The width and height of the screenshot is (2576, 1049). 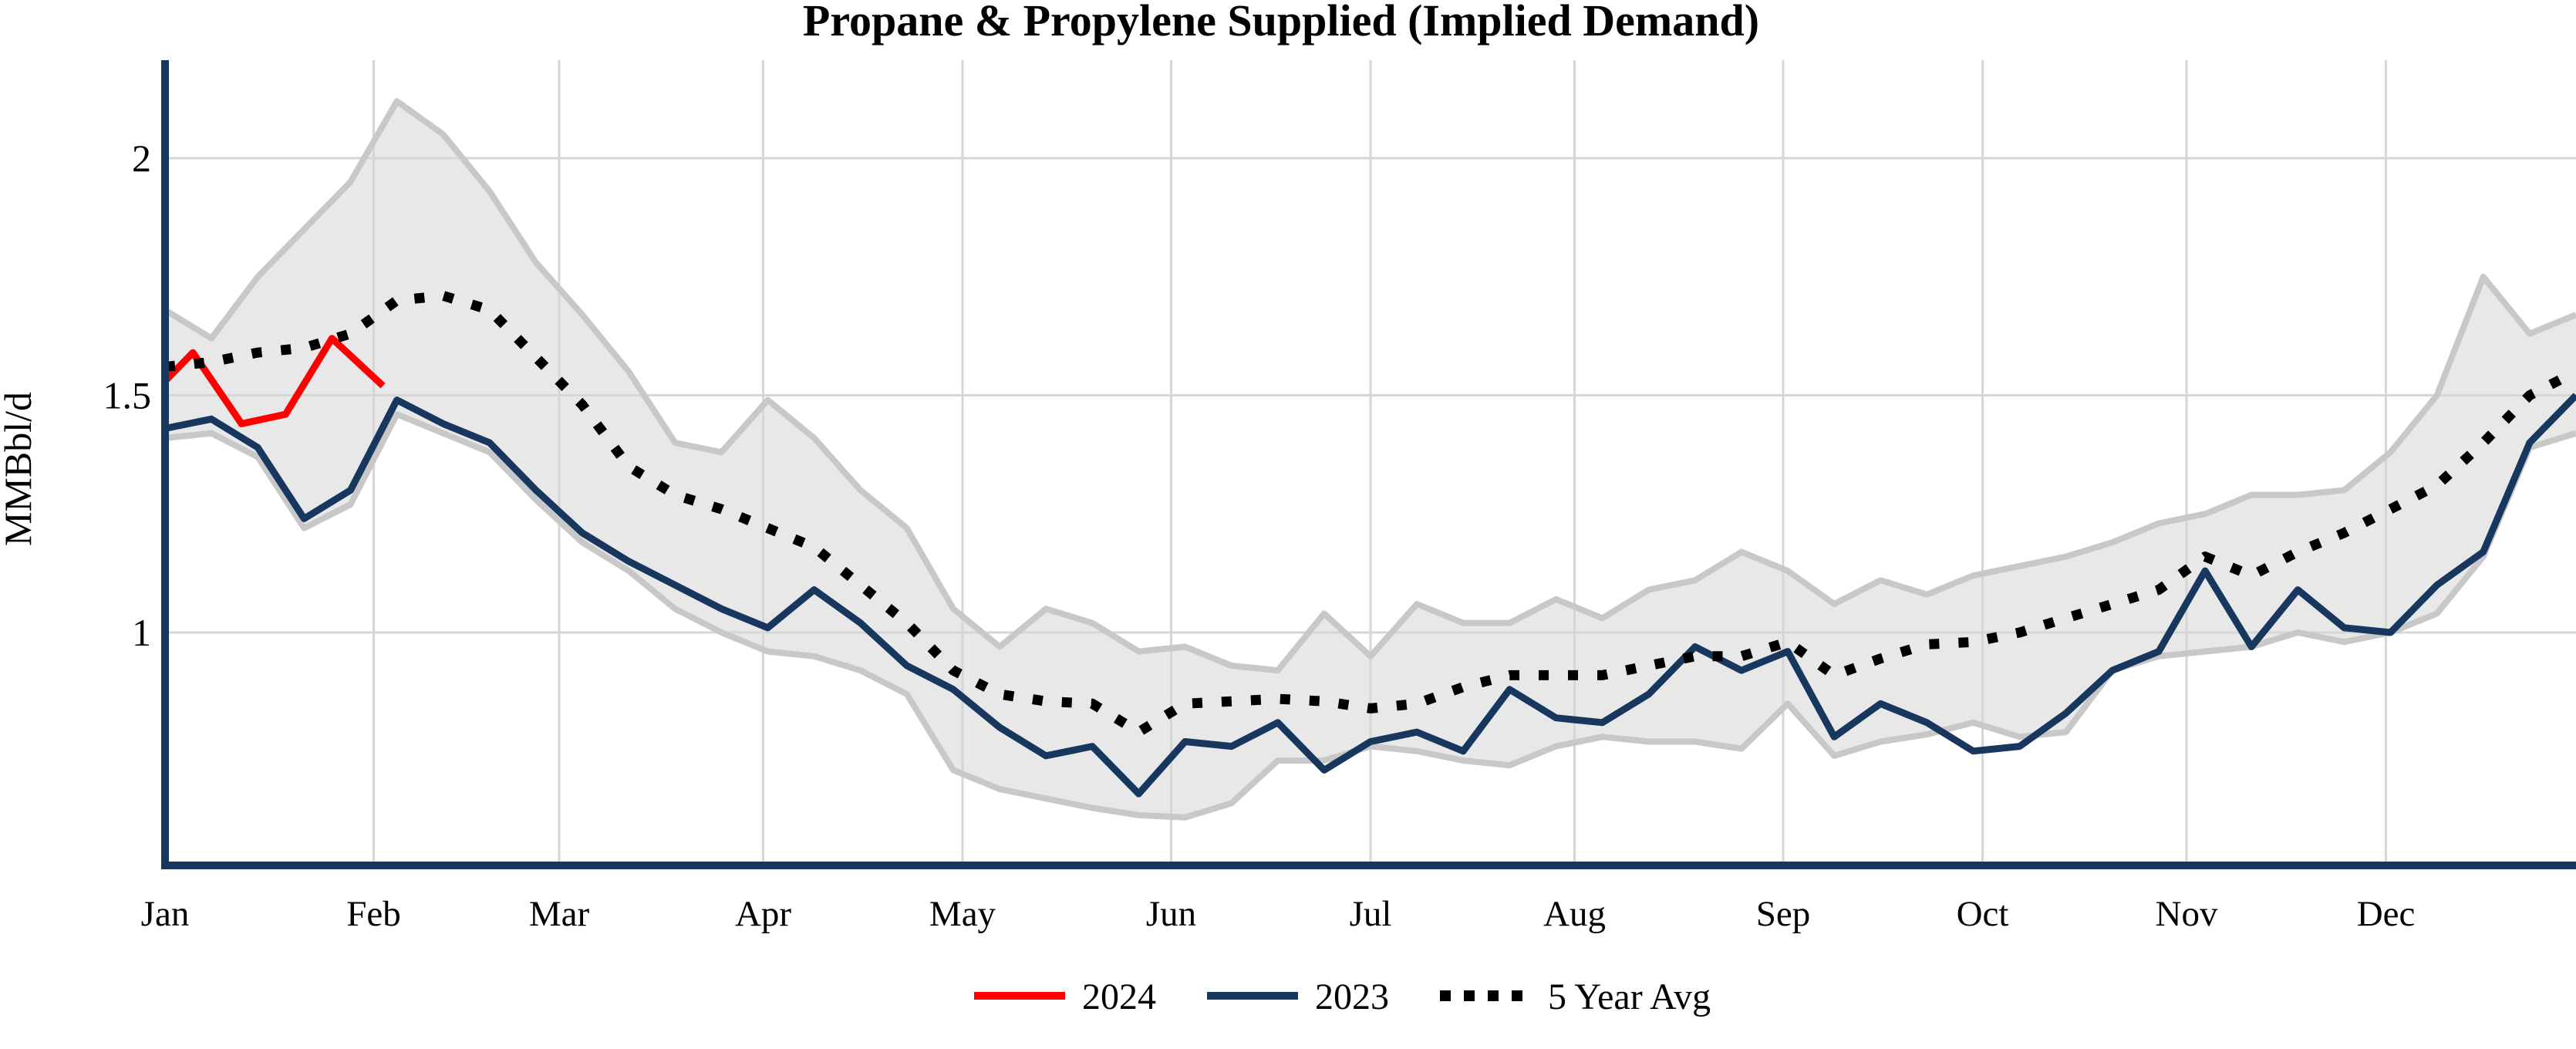 What do you see at coordinates (141, 633) in the screenshot?
I see `y-tick-label-1: 1` at bounding box center [141, 633].